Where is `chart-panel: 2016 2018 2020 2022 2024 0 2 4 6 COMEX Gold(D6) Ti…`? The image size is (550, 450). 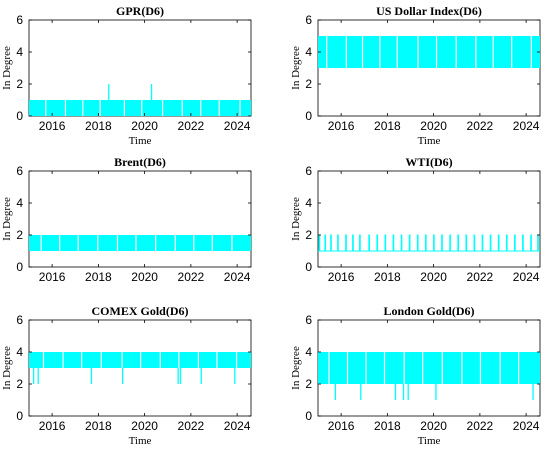
chart-panel: 2016 2018 2020 2022 2024 0 2 4 6 COMEX Gold(D6) Ti… is located at coordinates (126, 375).